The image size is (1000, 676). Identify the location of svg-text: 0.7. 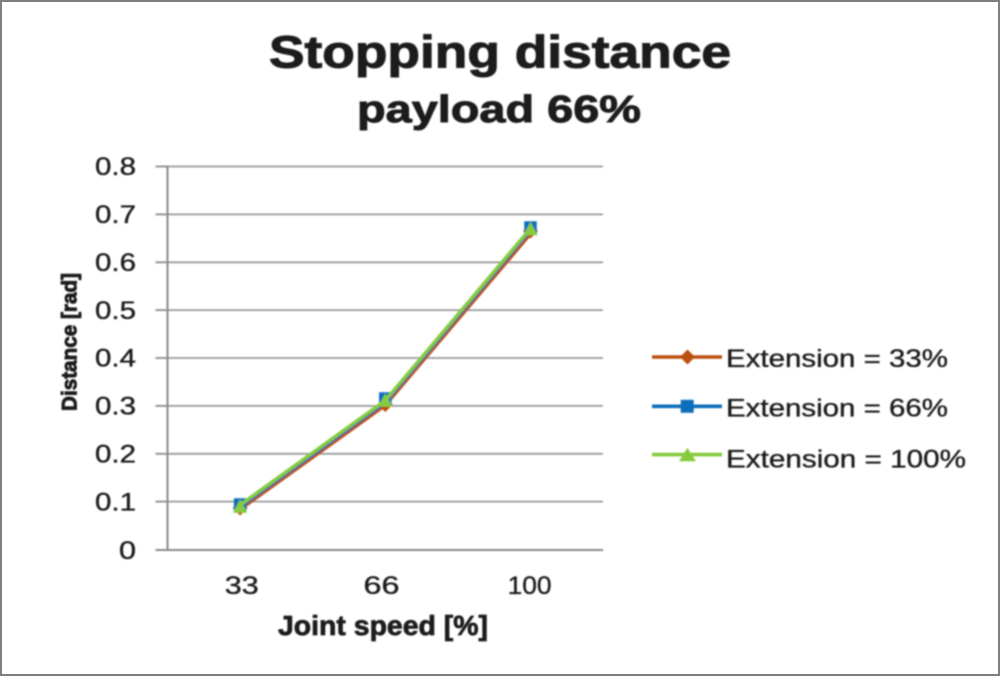
(115, 215).